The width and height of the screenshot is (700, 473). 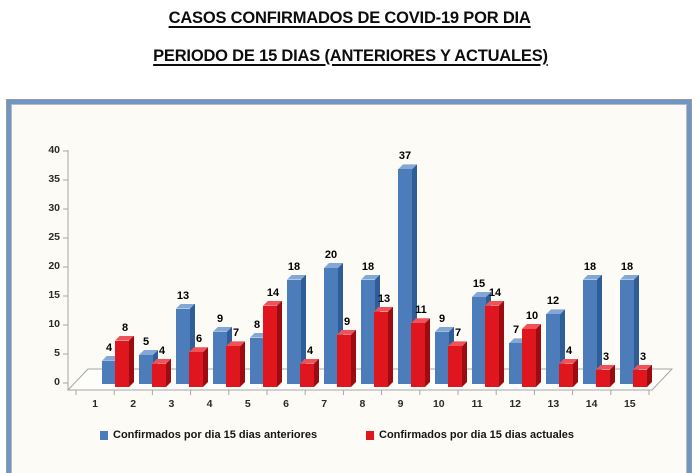 I want to click on y-tick-label-5: 5, so click(x=57, y=353).